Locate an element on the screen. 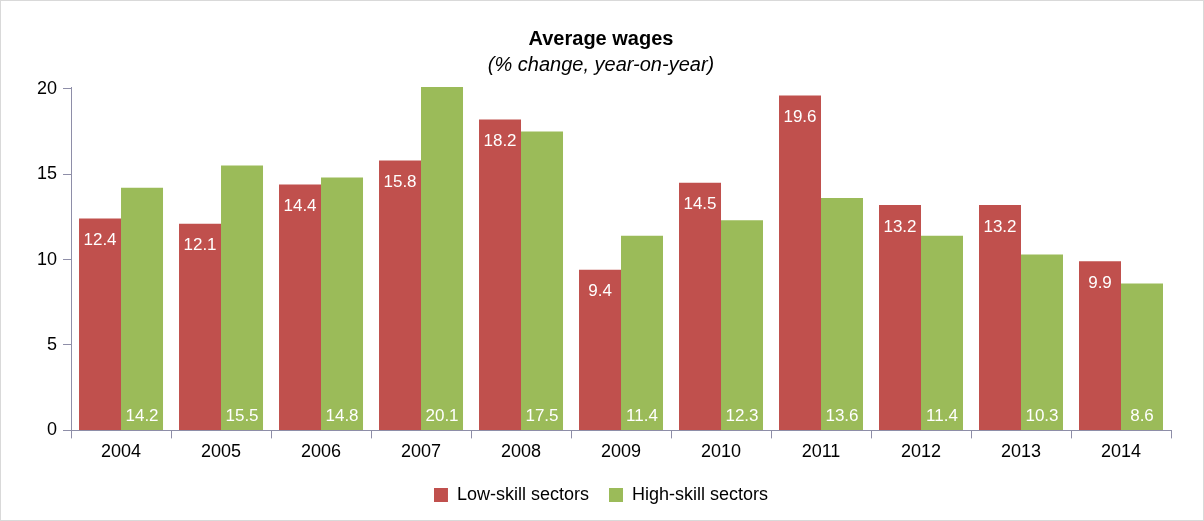 The image size is (1204, 521). legend-label: High-skill sectors is located at coordinates (700, 493).